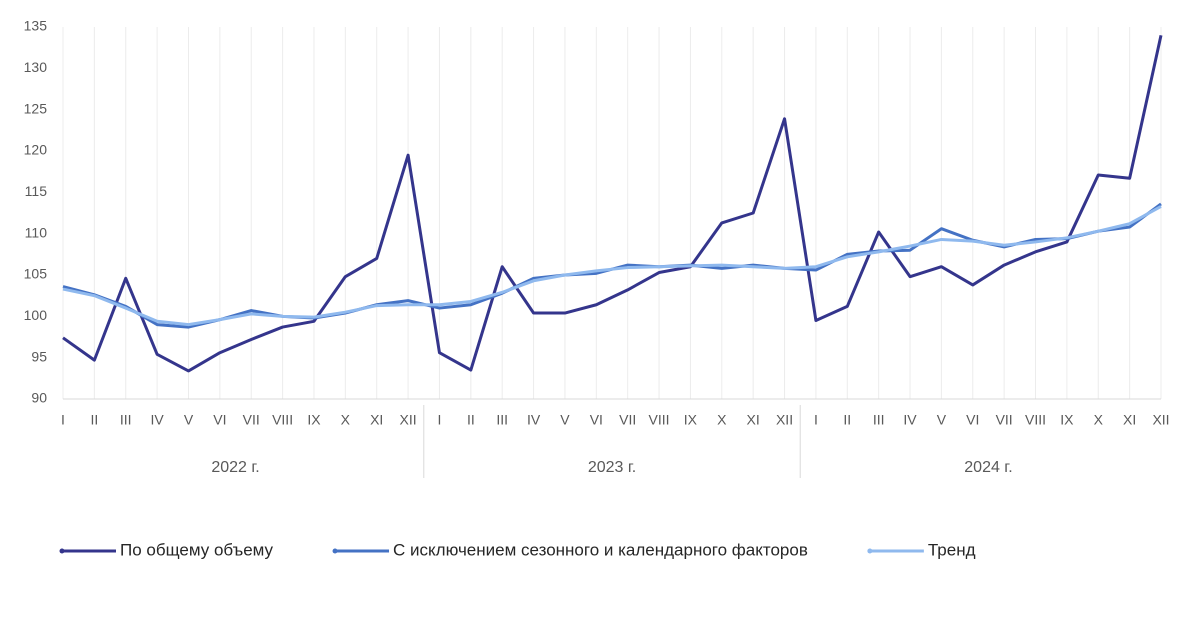 The width and height of the screenshot is (1188, 618). I want to click on y-tick-label: 100, so click(36, 315).